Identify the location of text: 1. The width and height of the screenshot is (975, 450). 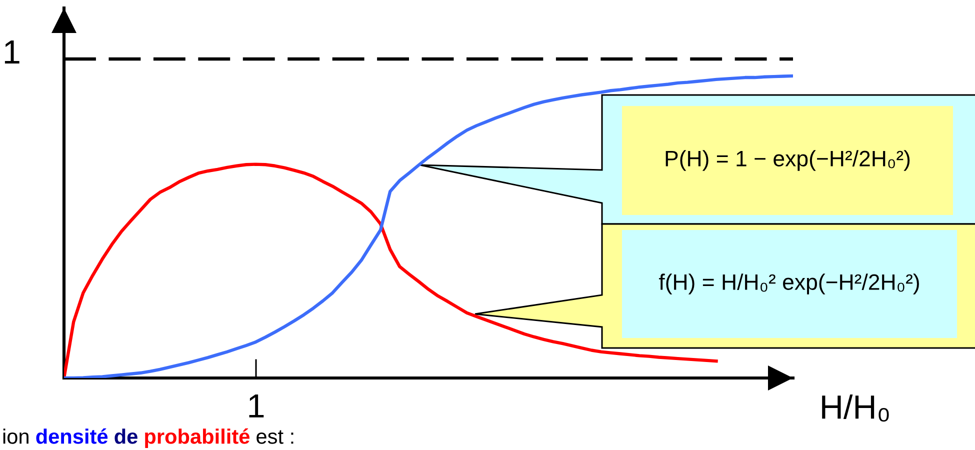
(256, 406).